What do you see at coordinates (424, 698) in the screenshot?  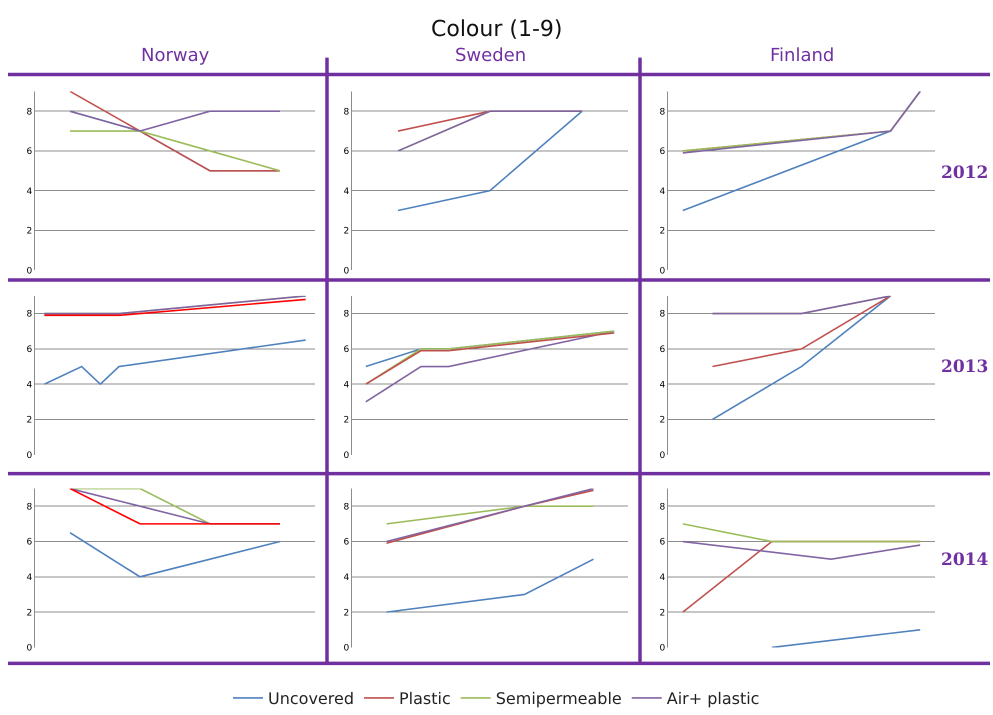 I see `legend-label: Plastic` at bounding box center [424, 698].